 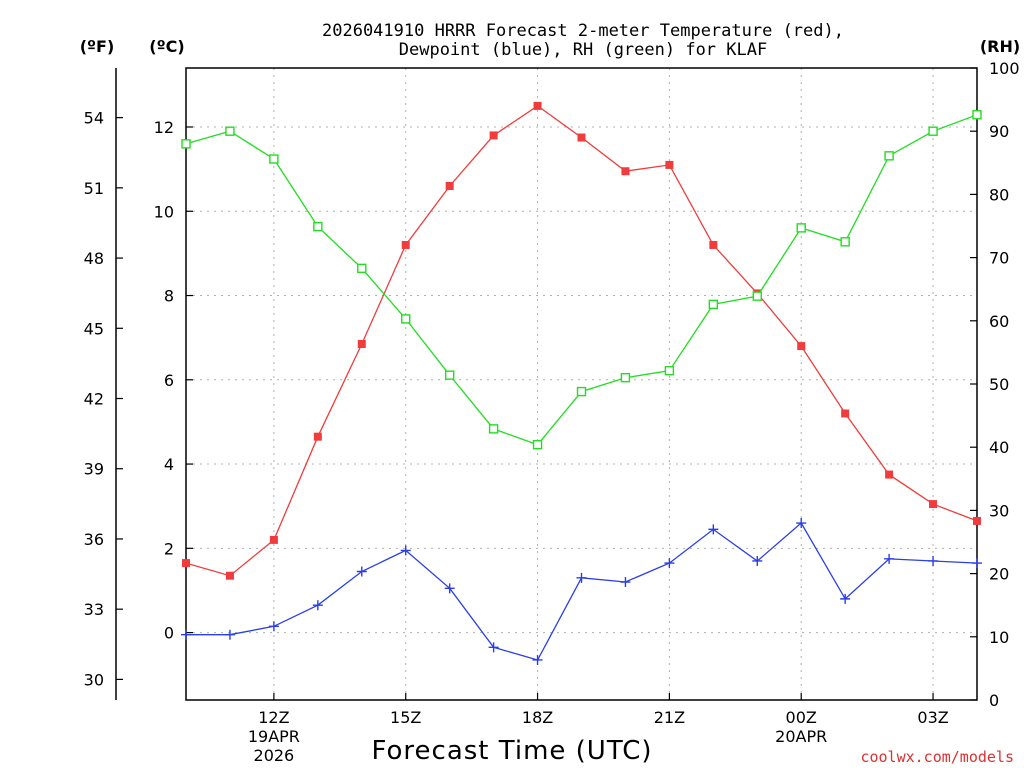 What do you see at coordinates (164, 211) in the screenshot?
I see `celsius-tick-label: 10` at bounding box center [164, 211].